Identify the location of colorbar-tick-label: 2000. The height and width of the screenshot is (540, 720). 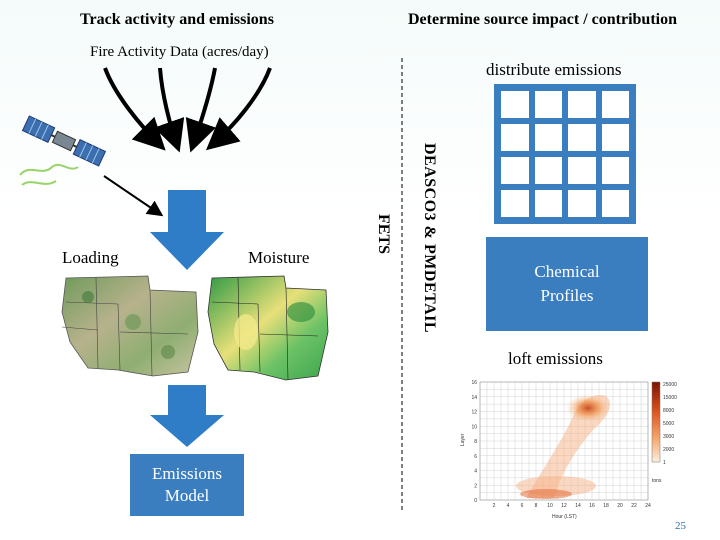
(668, 450).